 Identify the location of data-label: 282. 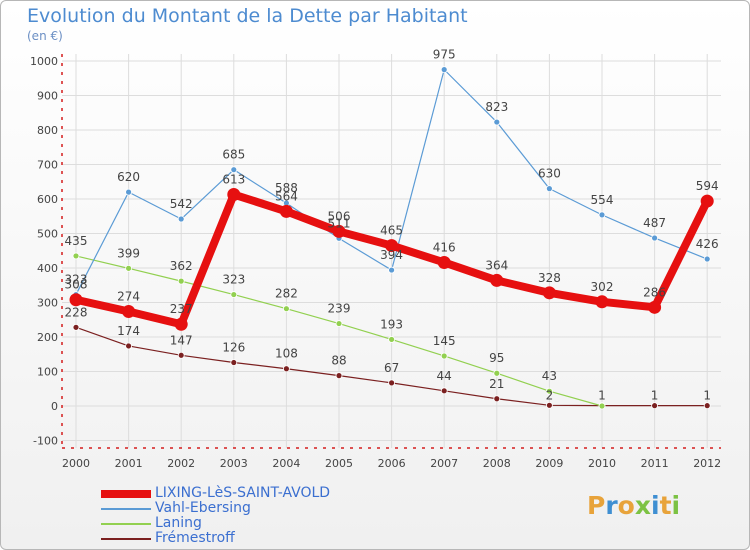
(286, 294).